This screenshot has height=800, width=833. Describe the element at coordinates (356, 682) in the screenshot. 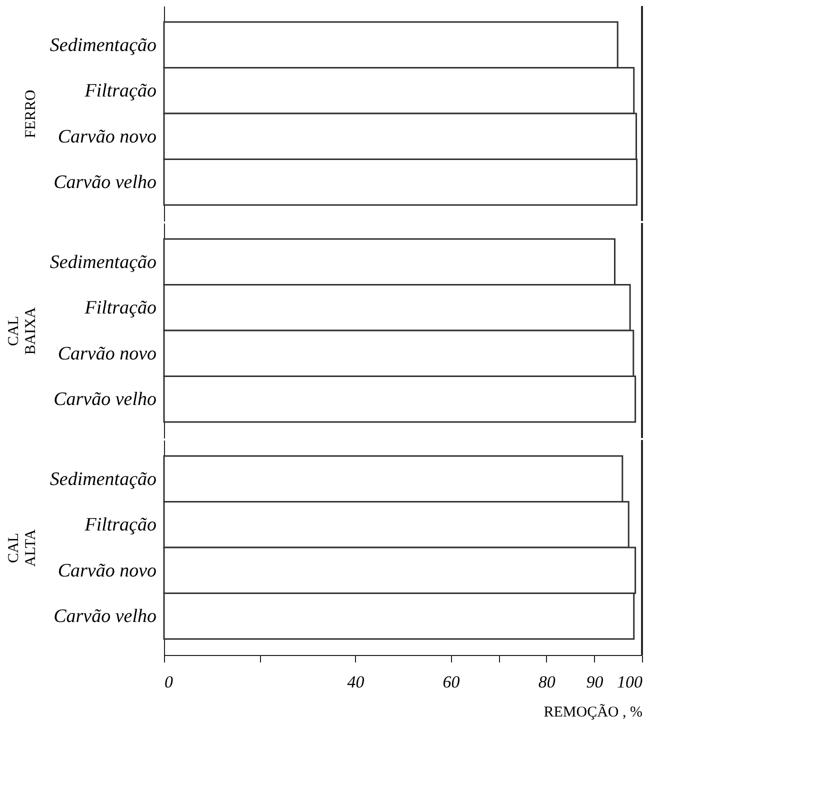

I see `x-tick-label: 40` at that location.